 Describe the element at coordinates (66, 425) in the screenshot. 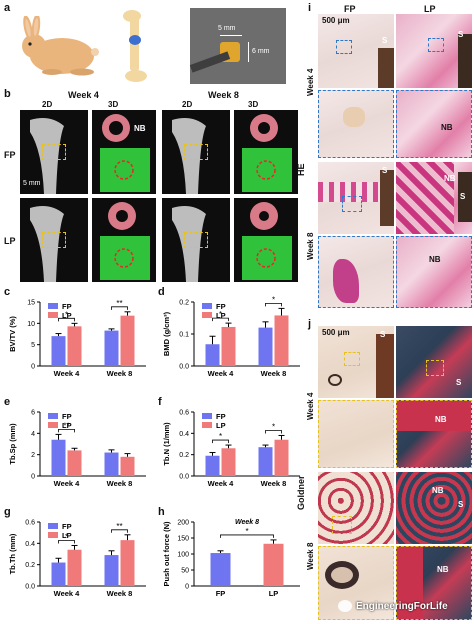

I see `significance-label: **` at that location.